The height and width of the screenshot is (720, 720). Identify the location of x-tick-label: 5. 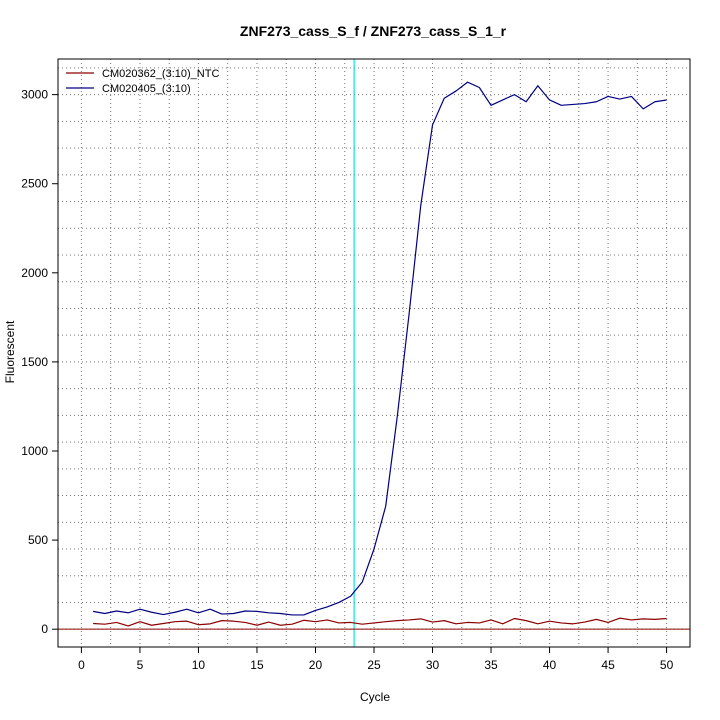
(140, 665).